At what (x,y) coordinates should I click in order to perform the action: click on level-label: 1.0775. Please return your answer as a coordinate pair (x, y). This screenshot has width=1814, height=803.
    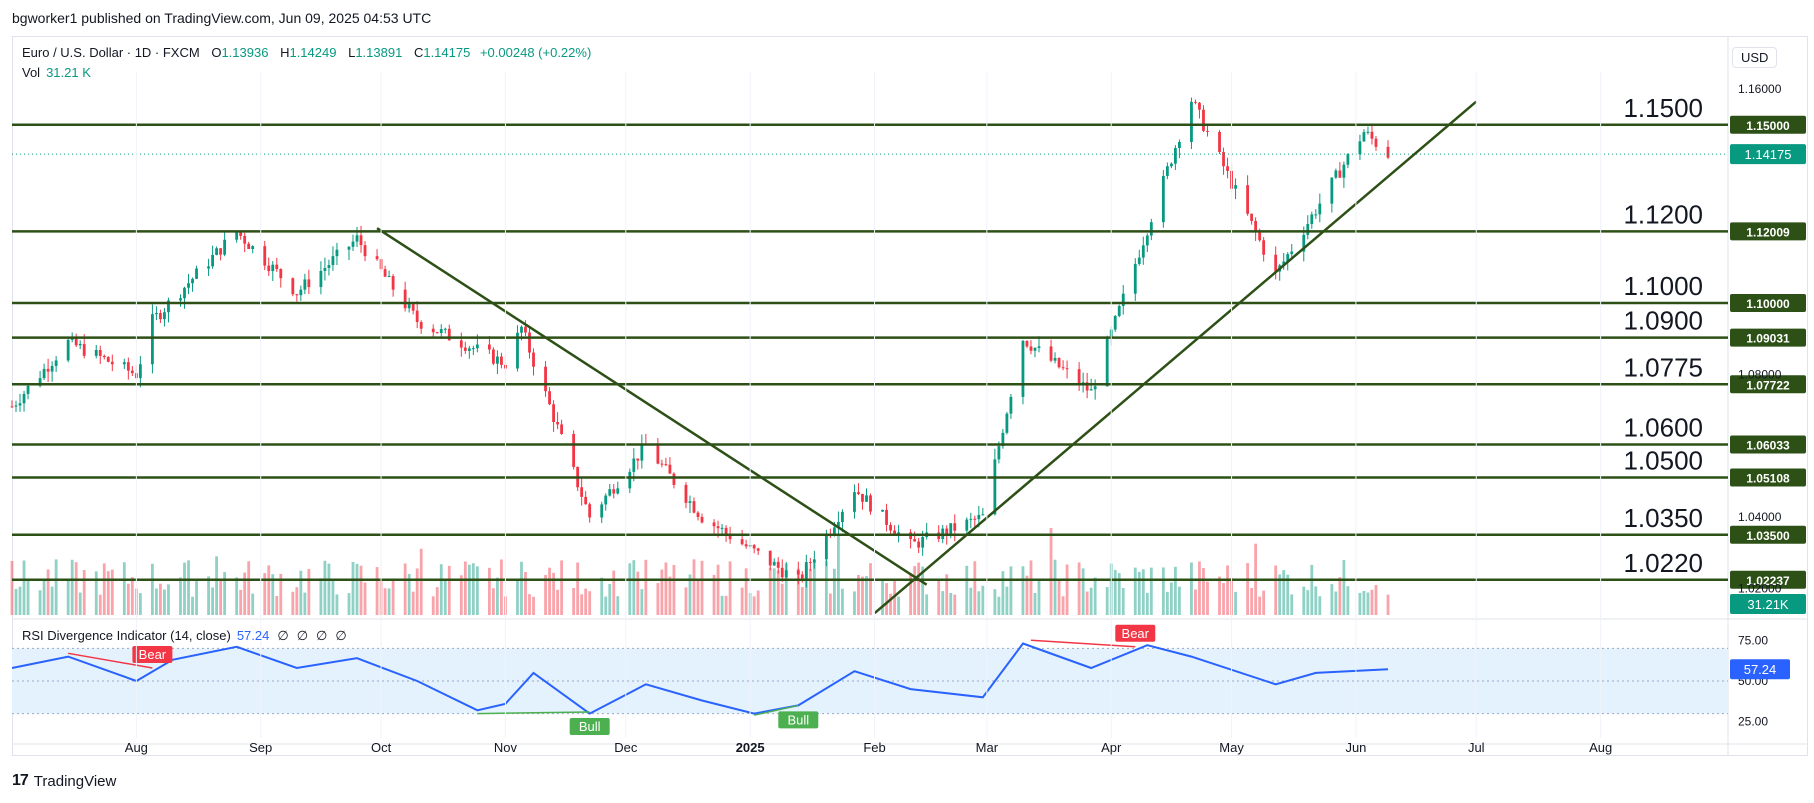
    Looking at the image, I should click on (1663, 367).